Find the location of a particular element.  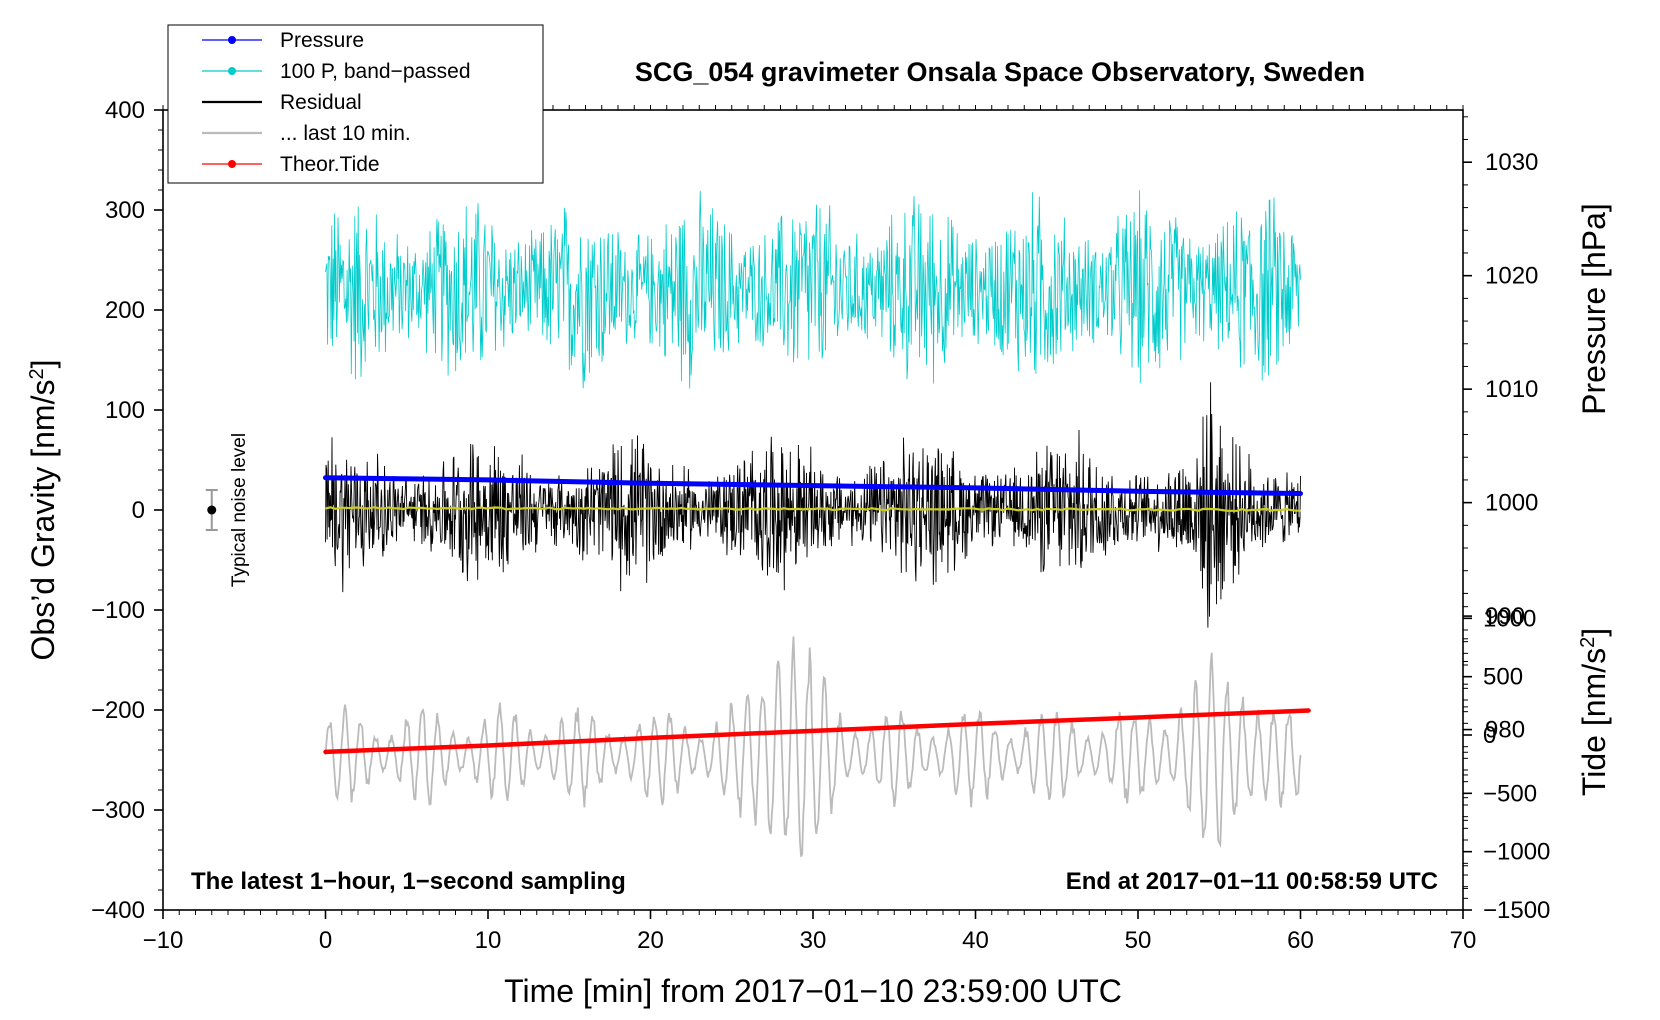

legend-label: 100 P, band−passed is located at coordinates (375, 71).